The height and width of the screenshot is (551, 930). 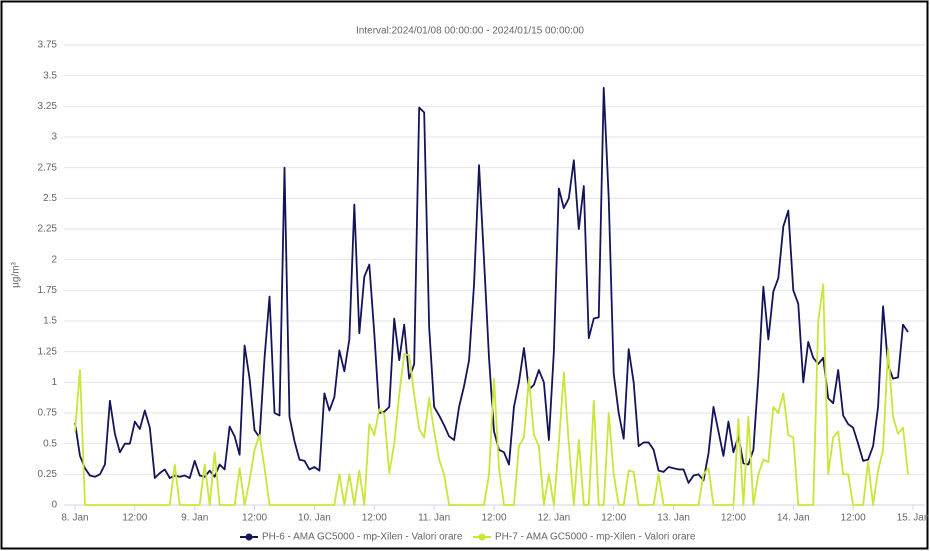 What do you see at coordinates (673, 518) in the screenshot?
I see `x-tick-label: 13. Jan` at bounding box center [673, 518].